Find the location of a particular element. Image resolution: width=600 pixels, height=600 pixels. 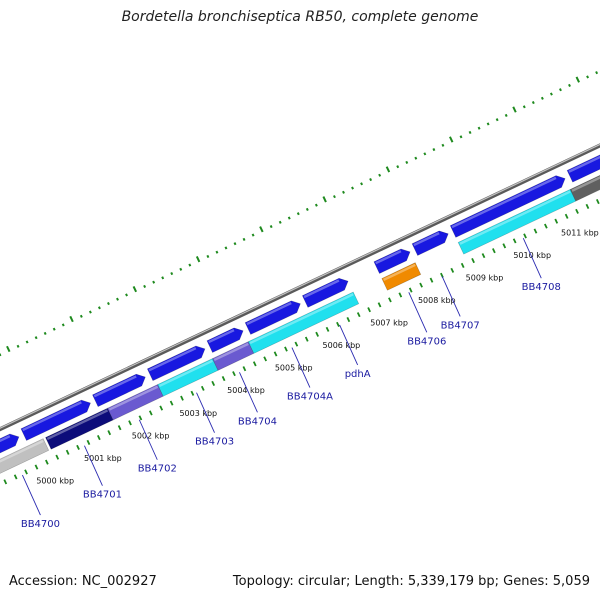

kbp-tick-label: 5011 kbp is located at coordinates (580, 232).